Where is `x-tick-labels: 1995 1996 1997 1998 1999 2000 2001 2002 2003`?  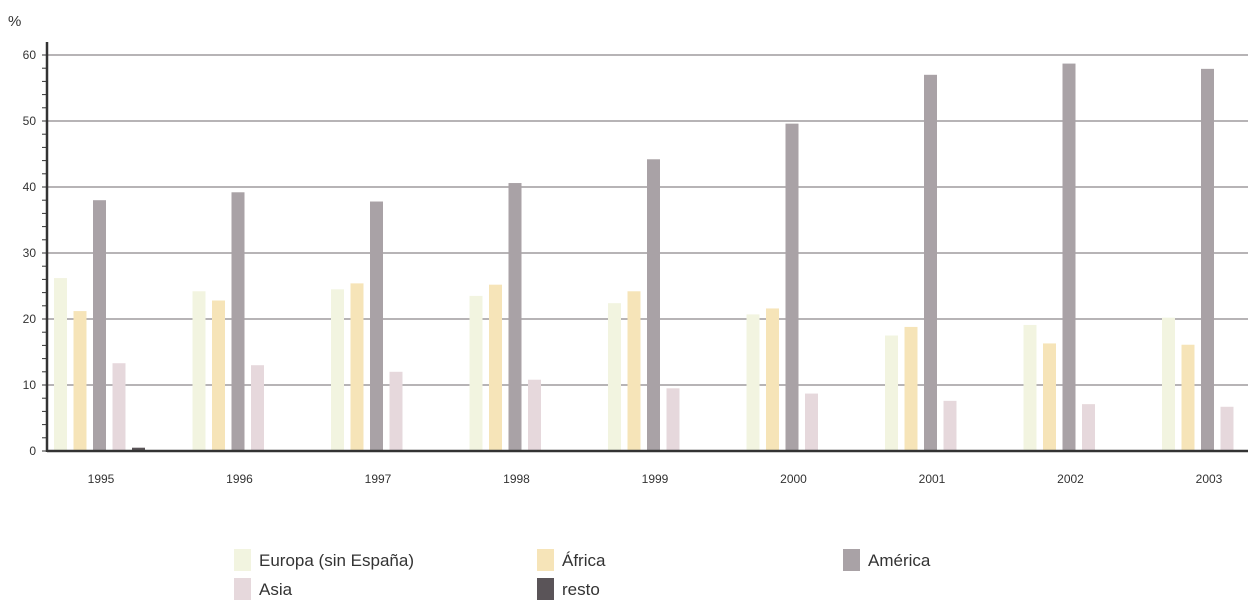
x-tick-labels: 1995 1996 1997 1998 1999 2000 2001 2002 2003 is located at coordinates (655, 479).